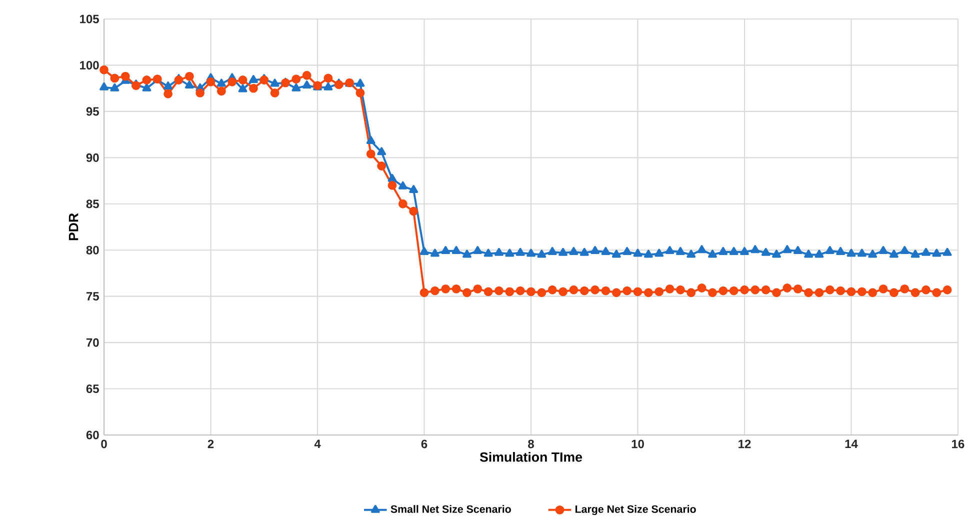 This screenshot has height=529, width=976. What do you see at coordinates (92, 250) in the screenshot?
I see `y-tick-label: 80` at bounding box center [92, 250].